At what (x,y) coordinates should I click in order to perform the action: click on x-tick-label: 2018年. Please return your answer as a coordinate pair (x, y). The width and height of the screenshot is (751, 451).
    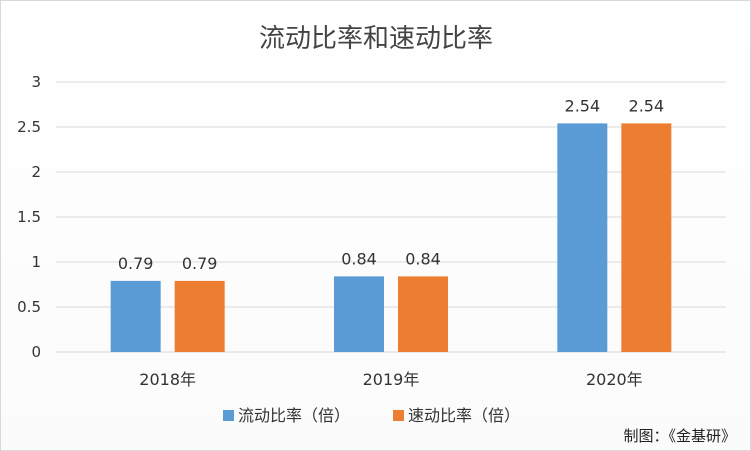
    Looking at the image, I should click on (167, 379).